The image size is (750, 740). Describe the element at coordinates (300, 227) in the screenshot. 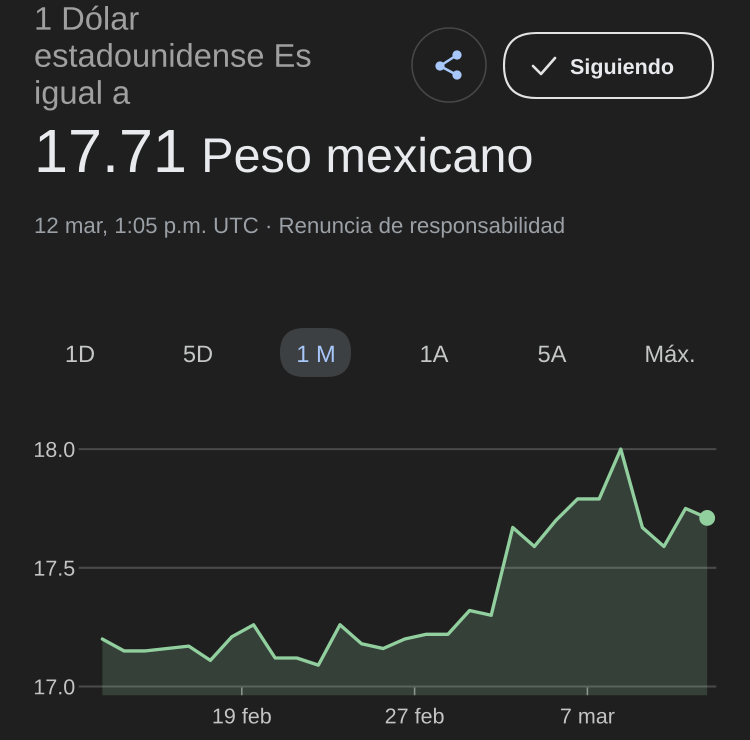

I see `text: 12 mar, 1:05 p.m. UTC · Renuncia de responsabilidad` at that location.